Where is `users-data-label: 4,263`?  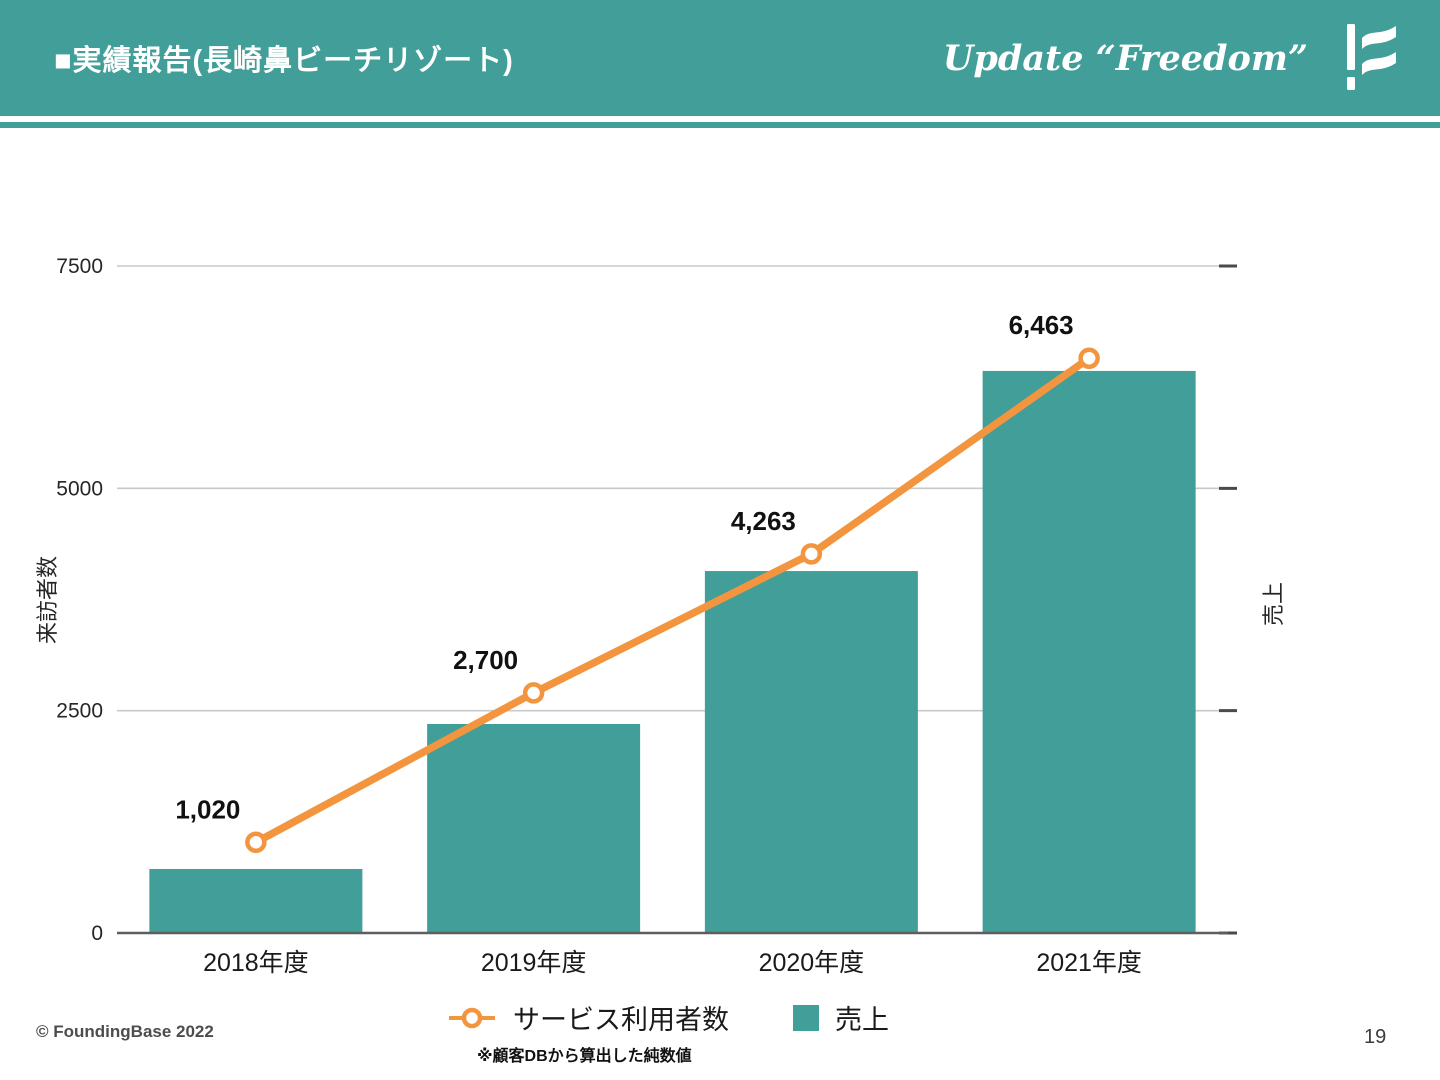 users-data-label: 4,263 is located at coordinates (763, 521).